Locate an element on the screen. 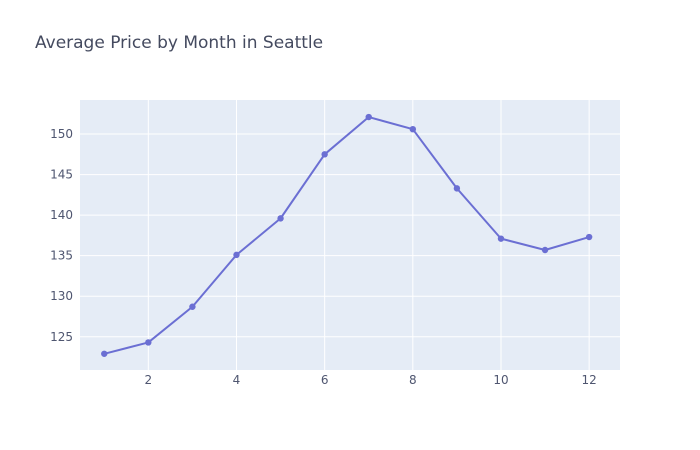 This screenshot has height=450, width=700. y-tick-label: 125 is located at coordinates (61, 337).